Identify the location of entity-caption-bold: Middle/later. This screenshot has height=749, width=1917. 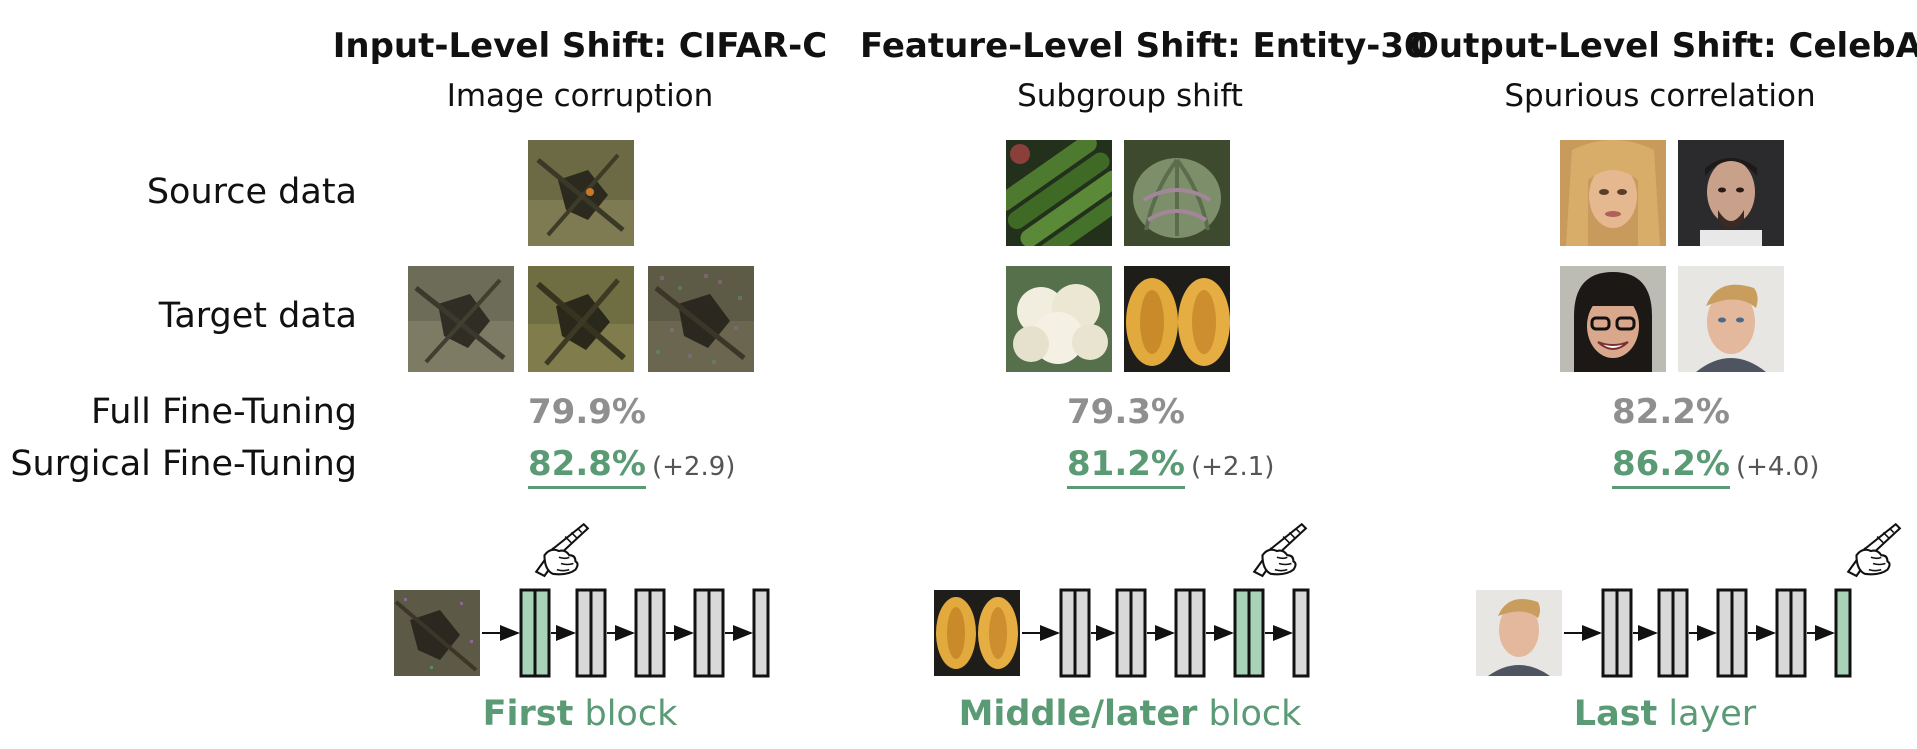
(1078, 714).